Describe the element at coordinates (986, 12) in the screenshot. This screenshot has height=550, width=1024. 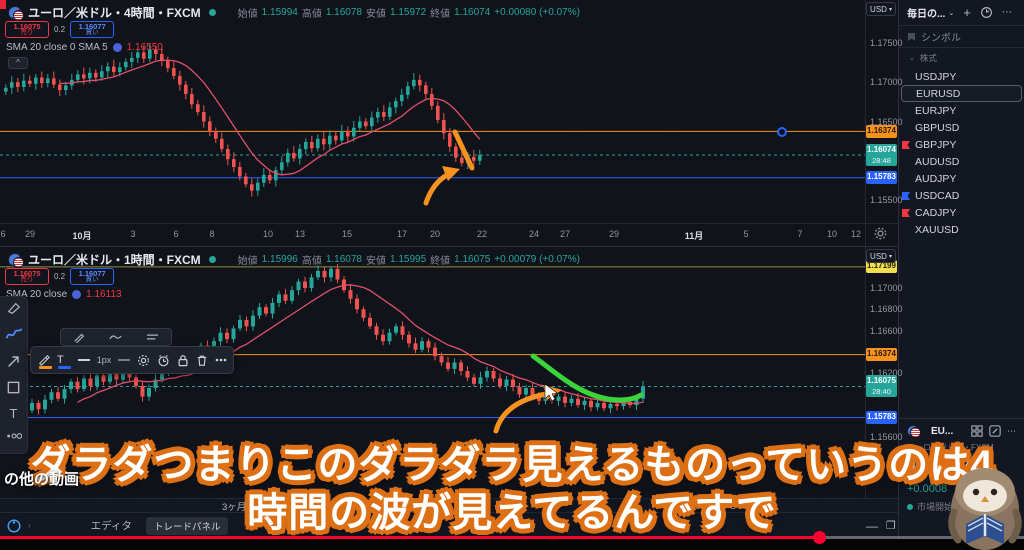
I see `history-clock-icon` at that location.